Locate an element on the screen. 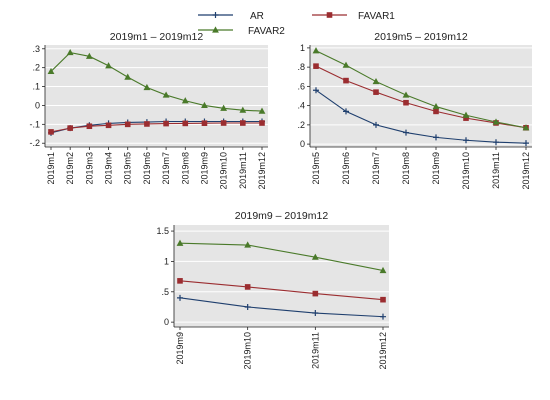 The image size is (550, 400). panel-2-series-line-favar1 is located at coordinates (421, 97).